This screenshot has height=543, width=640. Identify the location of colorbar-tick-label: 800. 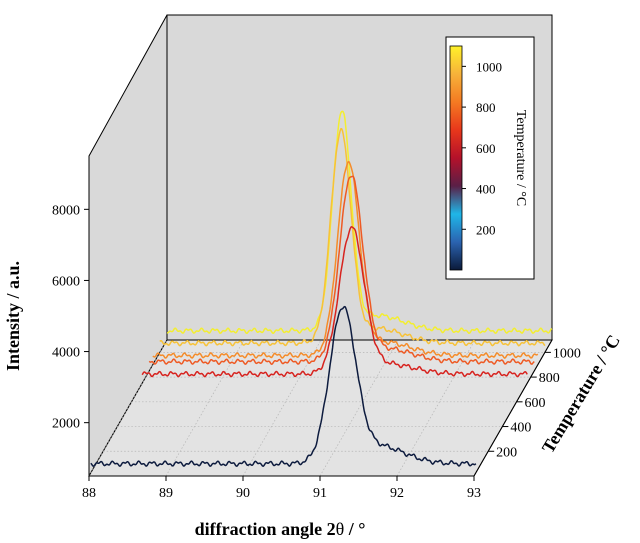
(486, 107).